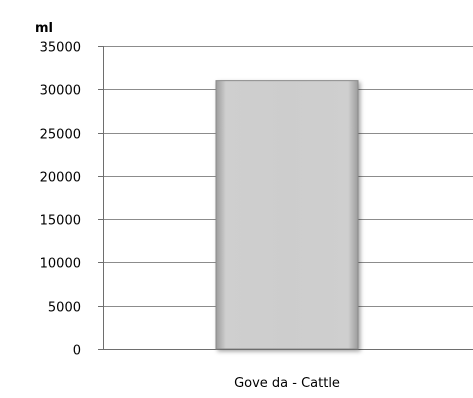 The image size is (473, 398). I want to click on y-tick-label: 20000, so click(60, 178).